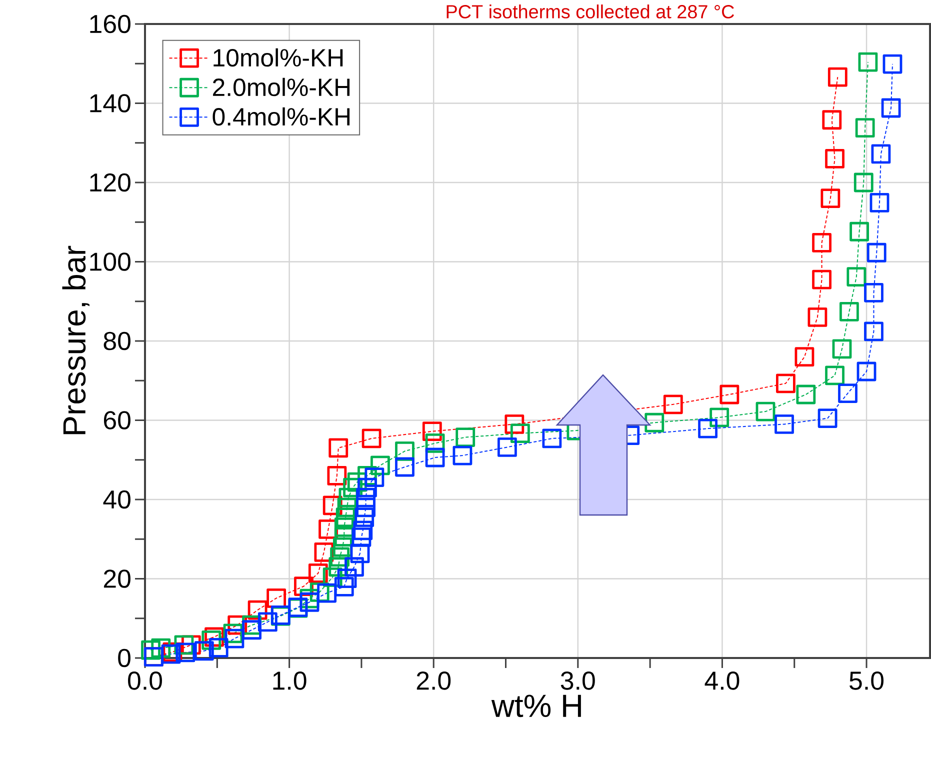 The image size is (931, 773). I want to click on legend-label: 0.4mol%-KH, so click(281, 116).